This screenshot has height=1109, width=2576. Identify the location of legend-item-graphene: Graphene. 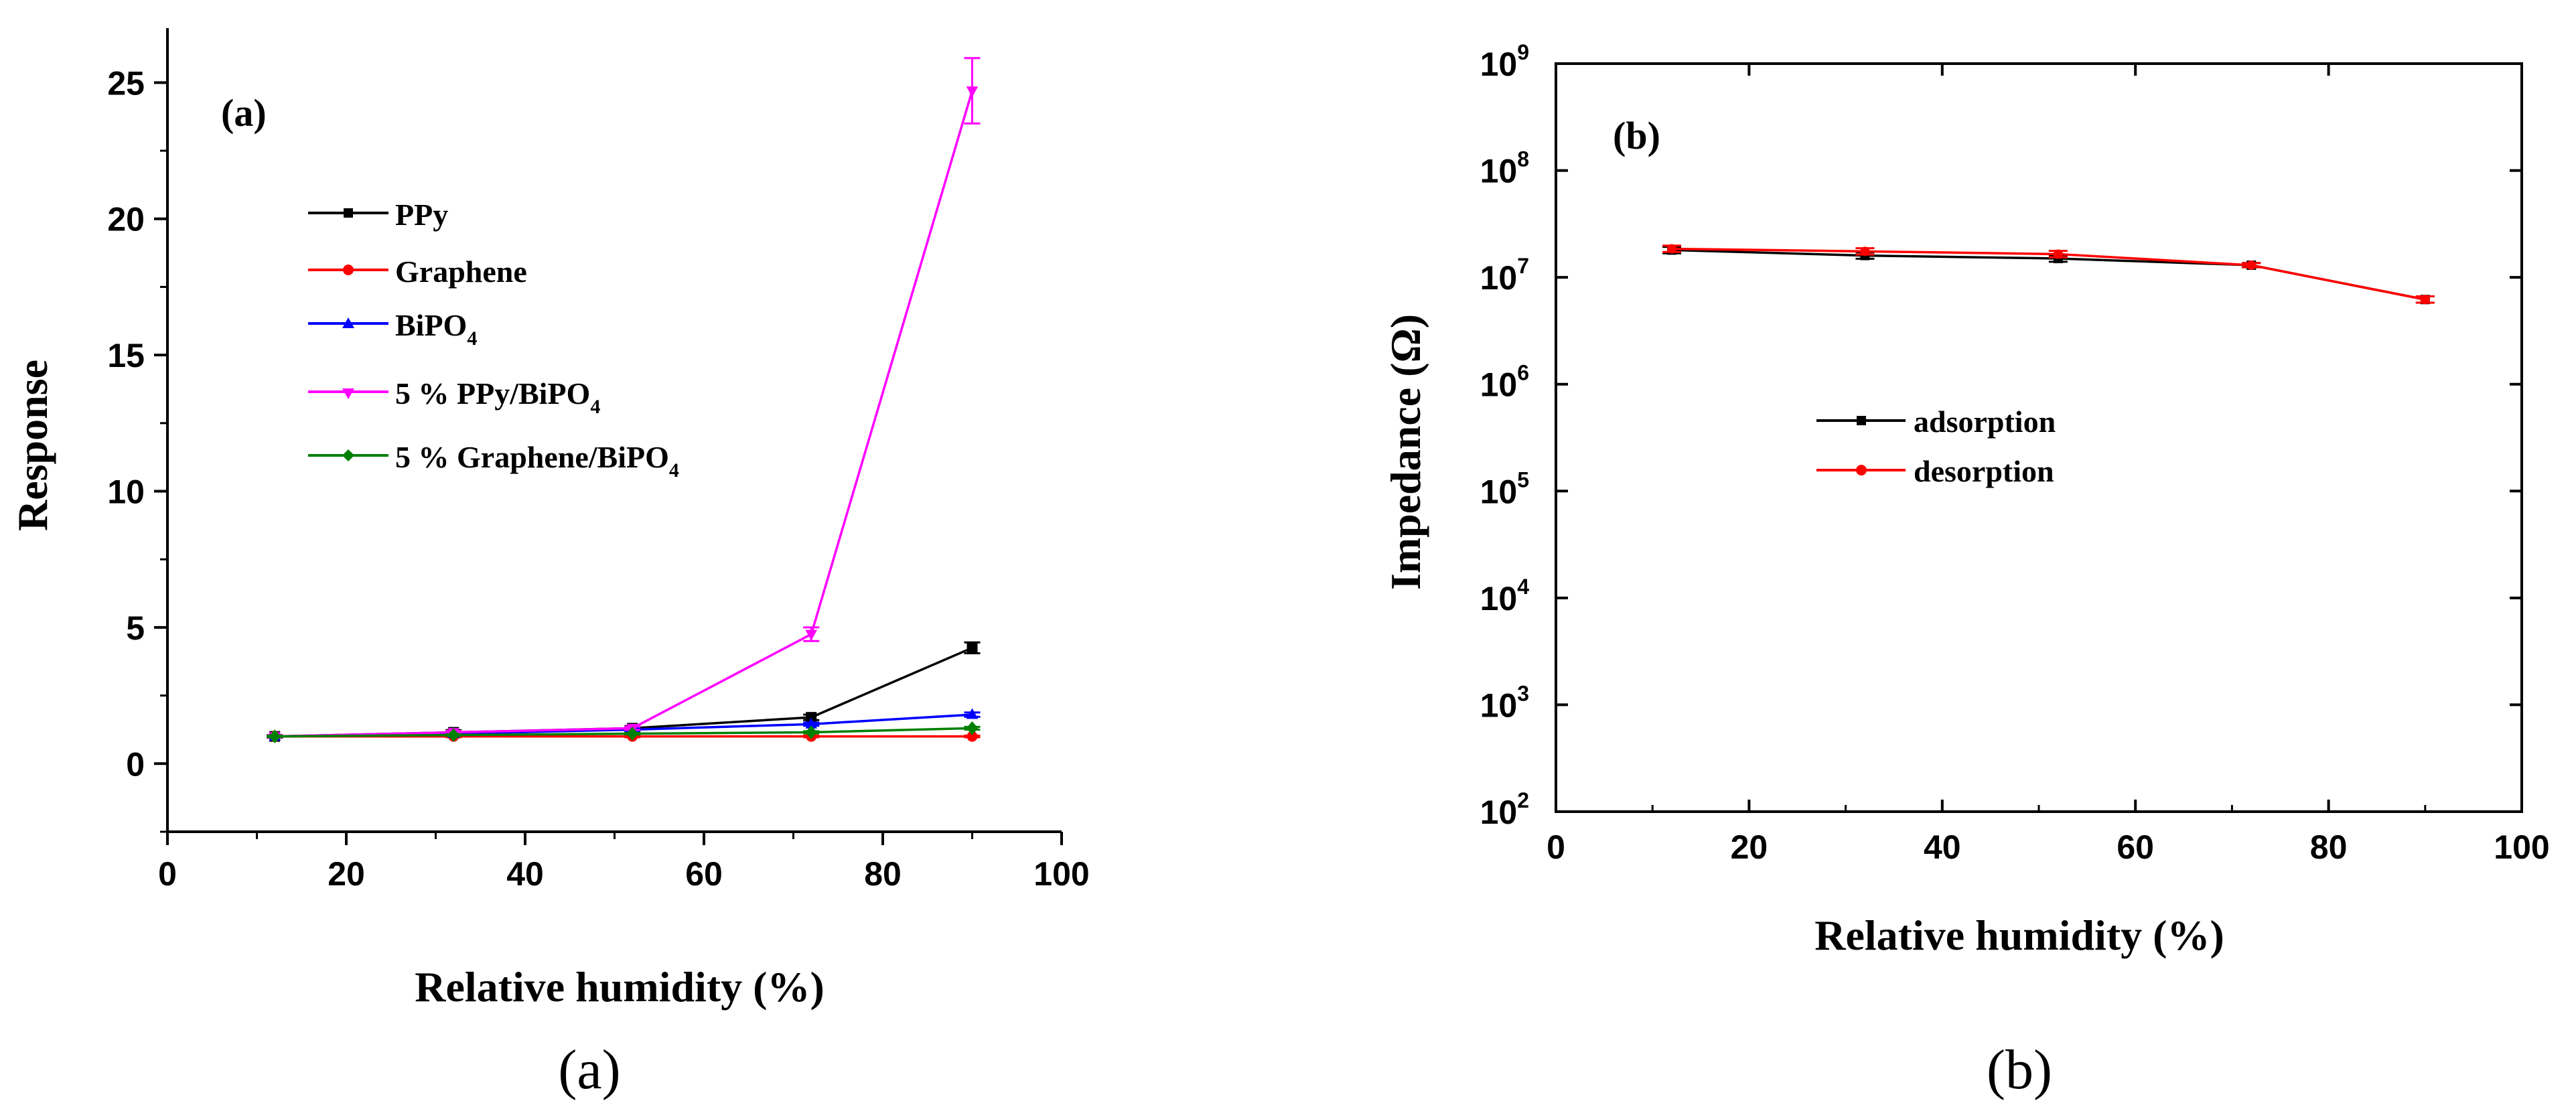
(417, 271).